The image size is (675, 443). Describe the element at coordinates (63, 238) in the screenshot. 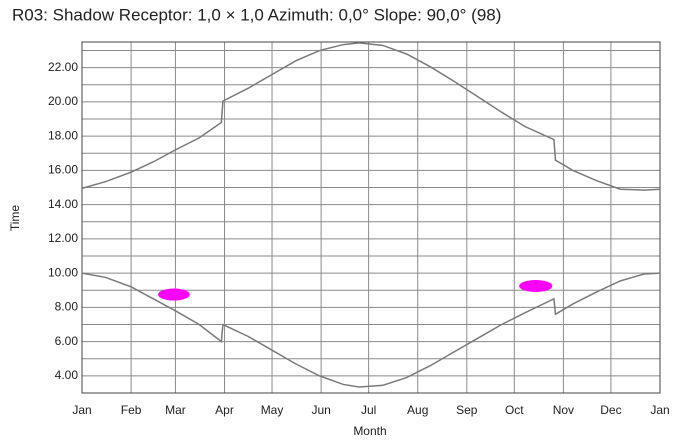

I see `y-tick-label: 12.00` at that location.